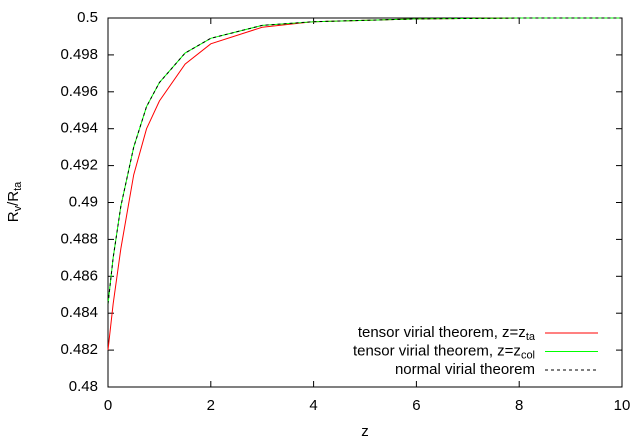 The height and width of the screenshot is (439, 633). What do you see at coordinates (79, 312) in the screenshot?
I see `y-tick-label: 0.484` at bounding box center [79, 312].